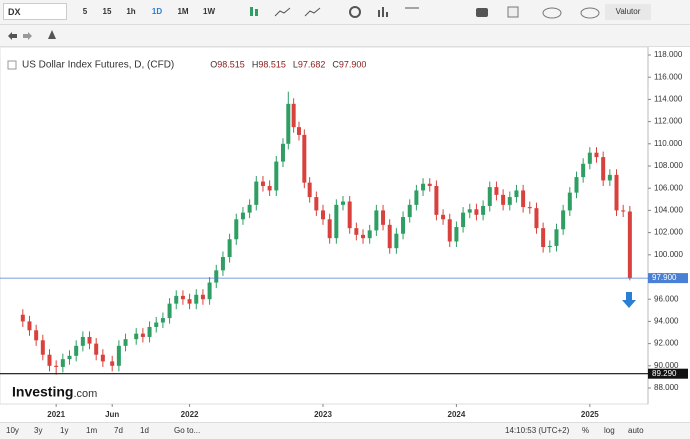 The height and width of the screenshot is (439, 690). I want to click on y-tick-label: 108.000, so click(668, 165).